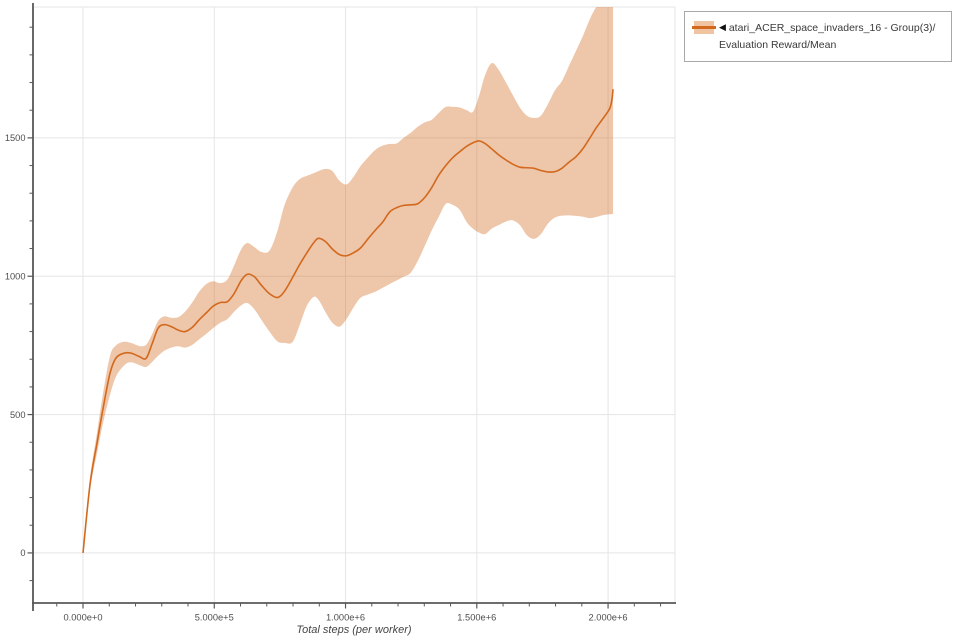 The width and height of the screenshot is (960, 640). I want to click on collapse-triangle-icon: ◀, so click(722, 27).